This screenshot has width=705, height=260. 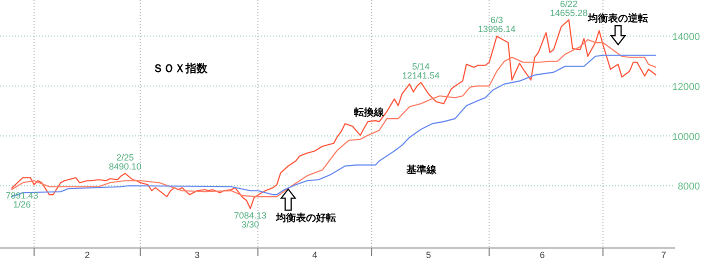 What do you see at coordinates (686, 137) in the screenshot?
I see `y-tick-label: 10000` at bounding box center [686, 137].